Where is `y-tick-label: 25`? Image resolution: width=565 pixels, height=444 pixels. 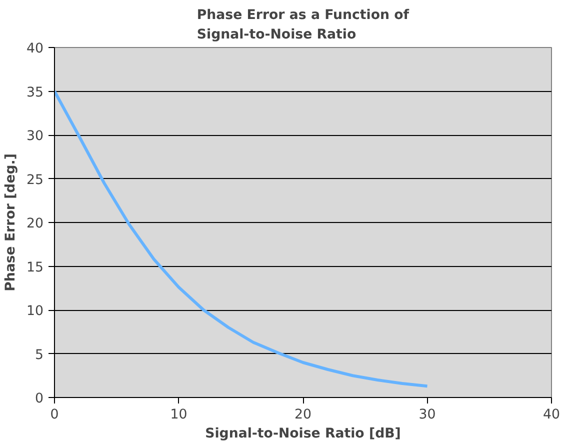 y-tick-label: 25 is located at coordinates (35, 180).